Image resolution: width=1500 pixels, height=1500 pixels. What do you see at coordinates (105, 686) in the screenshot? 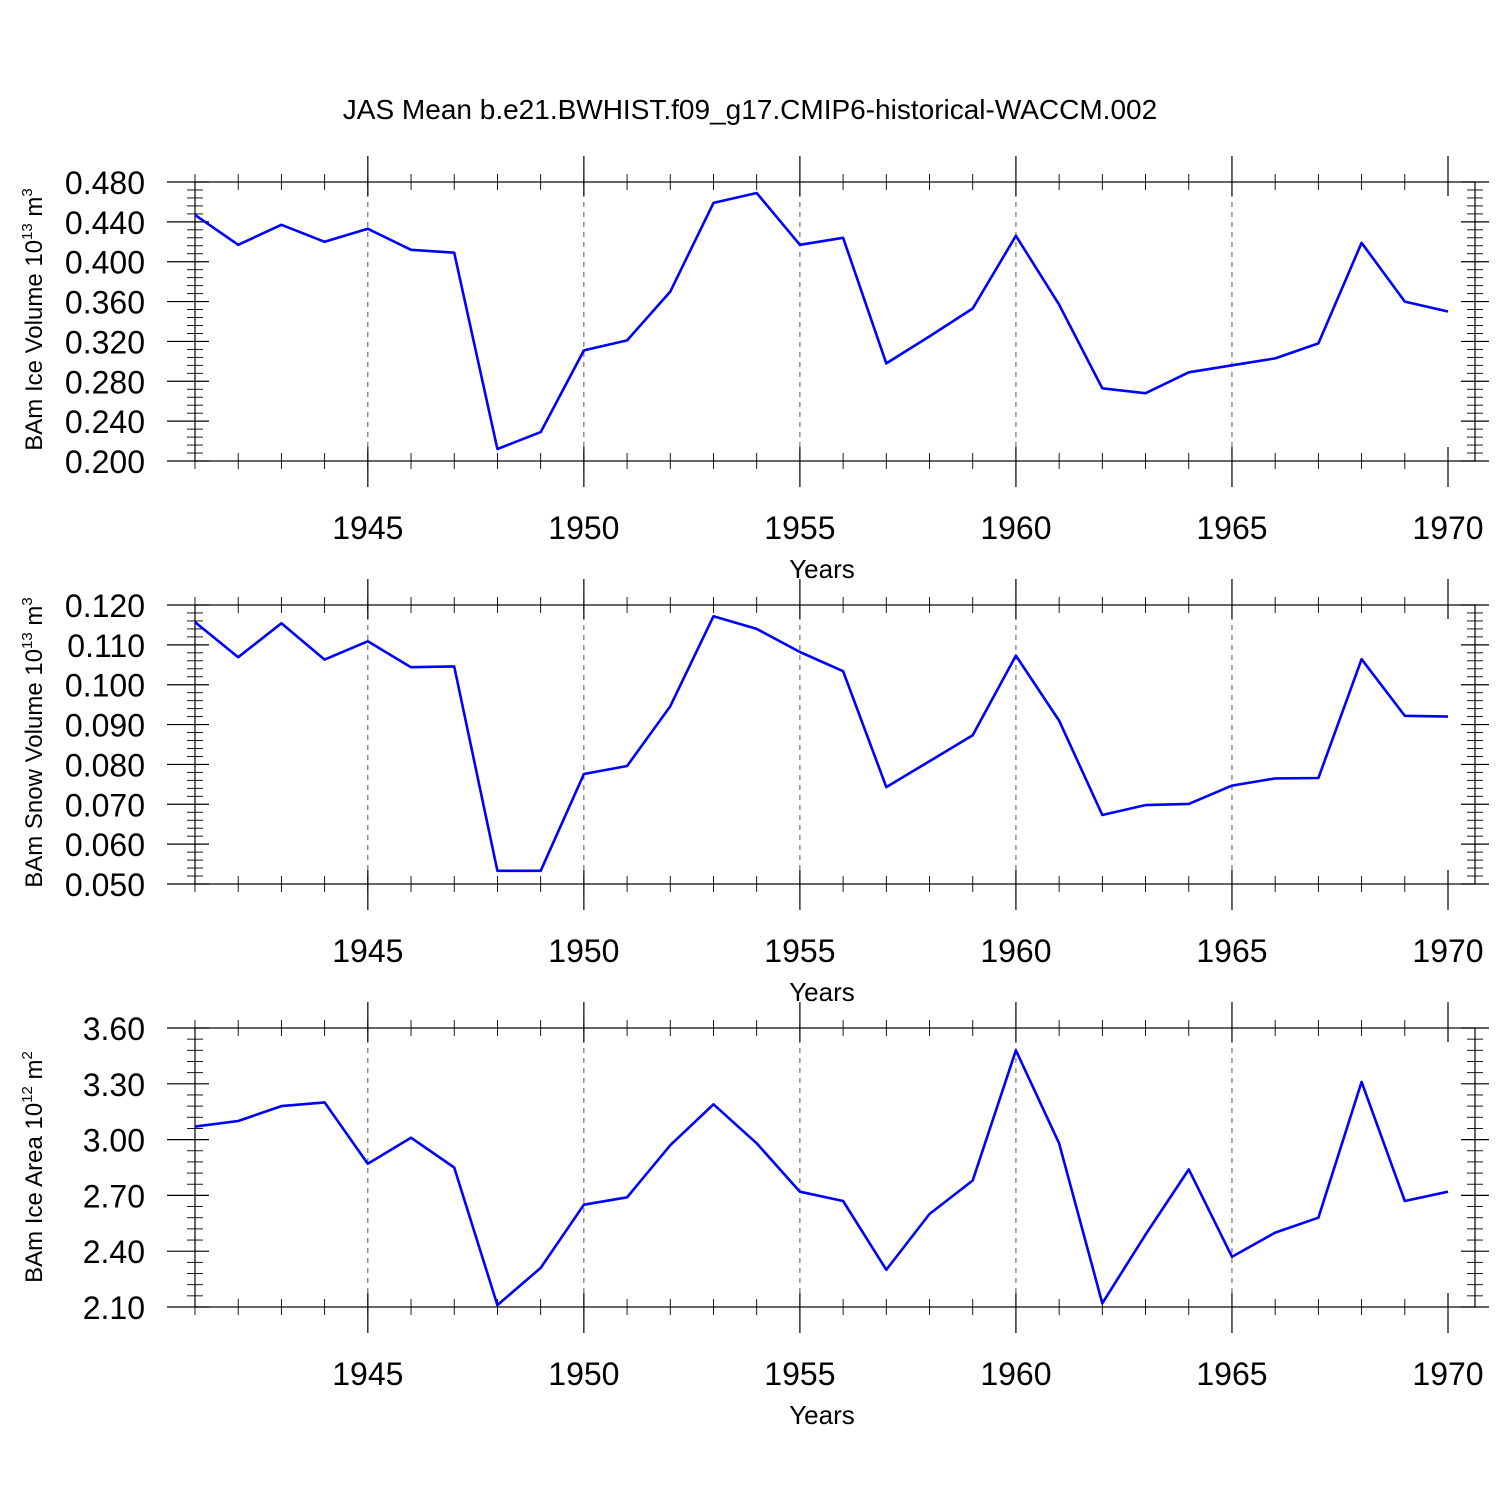
I see `y-tick-label: 0.100` at bounding box center [105, 686].